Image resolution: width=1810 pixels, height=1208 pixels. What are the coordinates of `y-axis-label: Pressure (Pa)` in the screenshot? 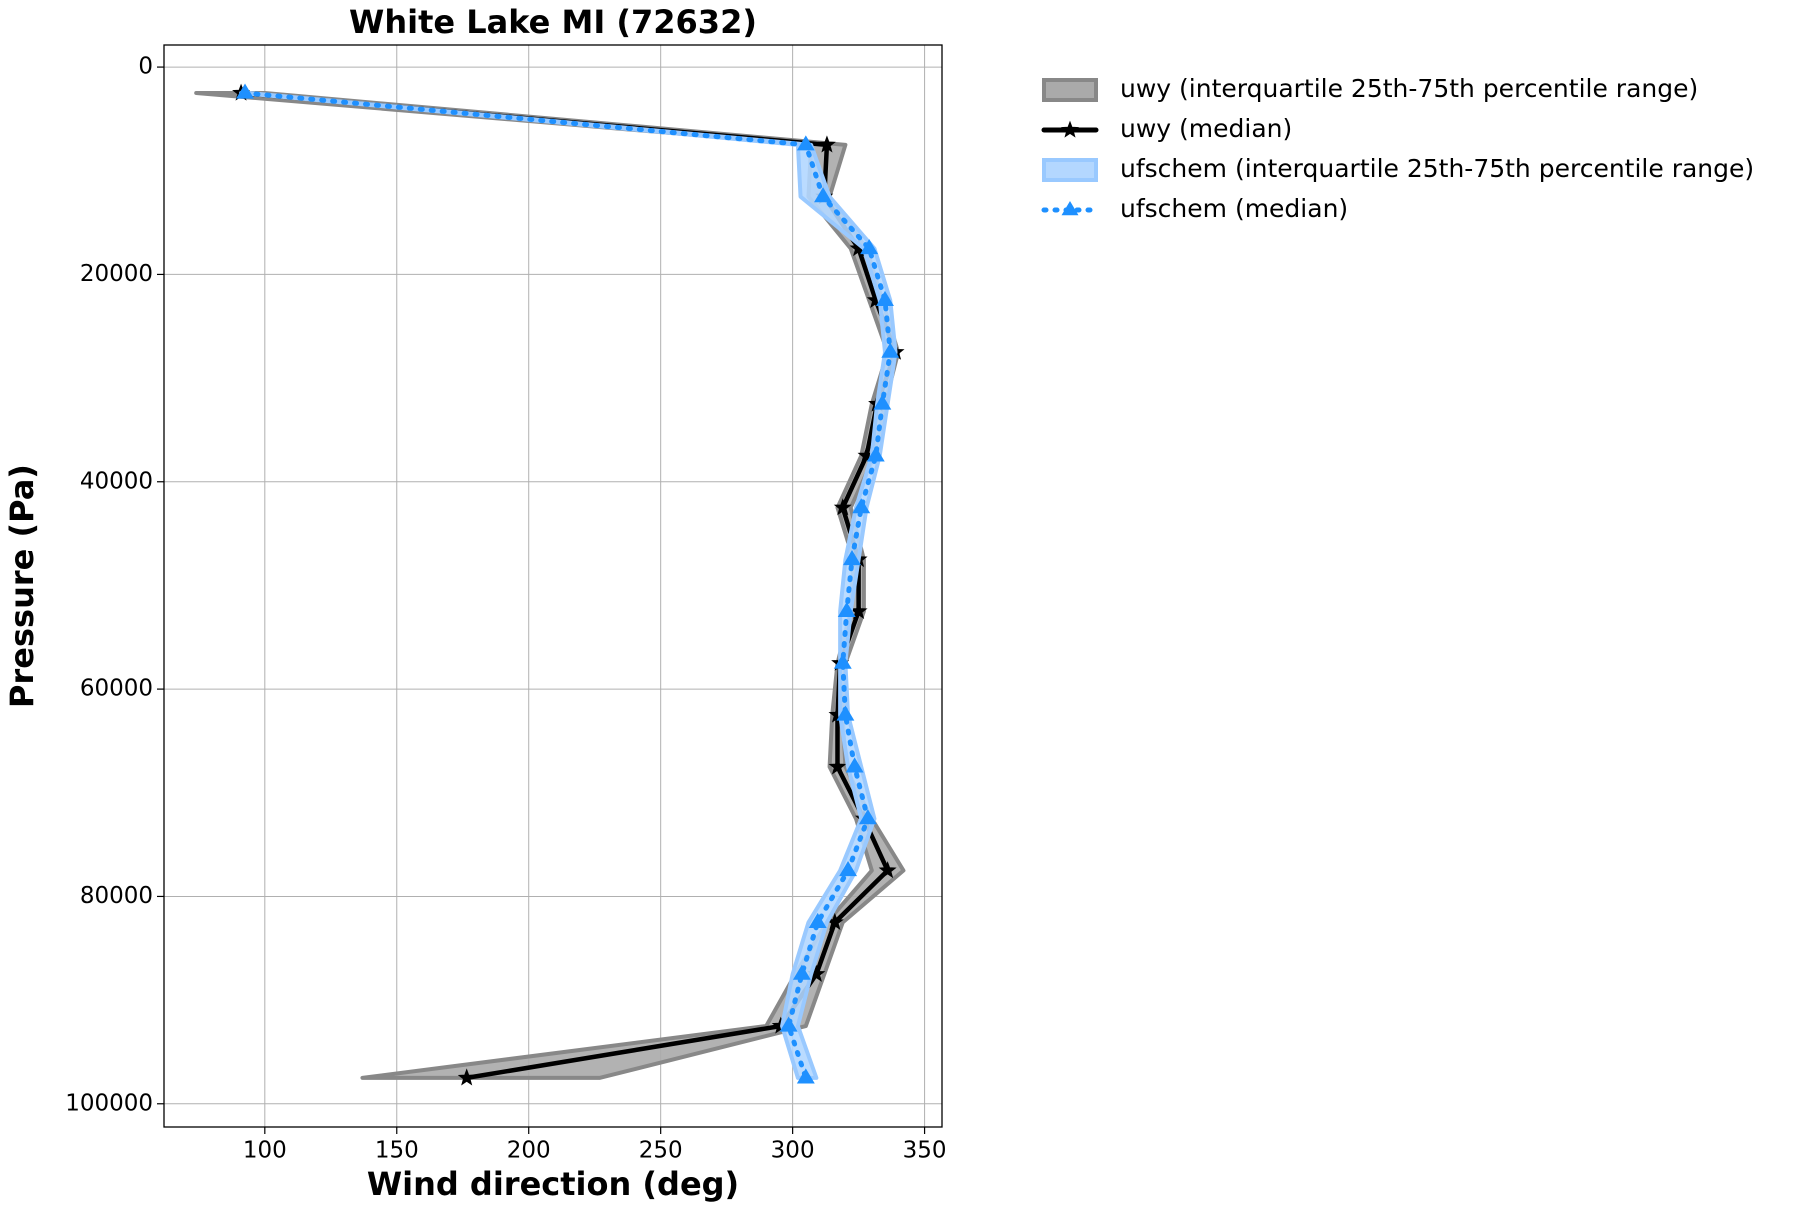 It's located at (22, 586).